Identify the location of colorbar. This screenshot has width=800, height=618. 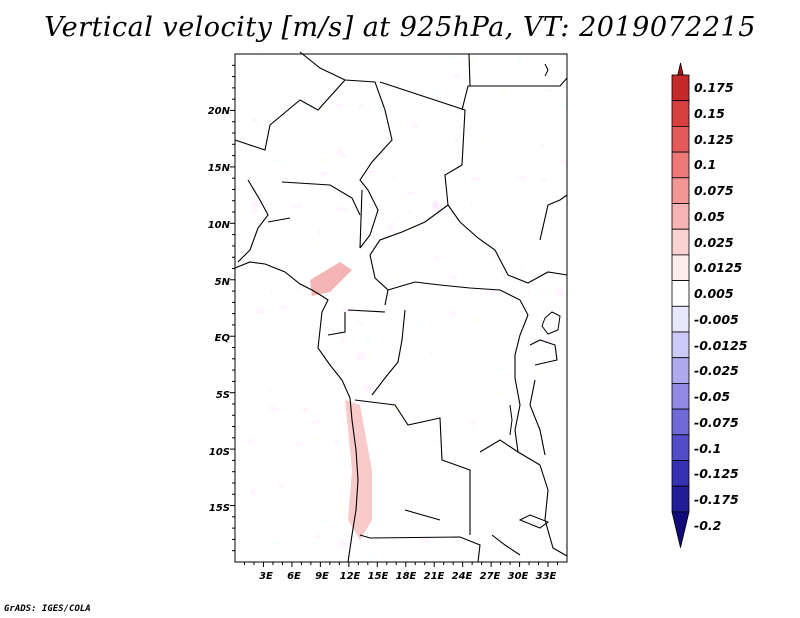
(680, 305).